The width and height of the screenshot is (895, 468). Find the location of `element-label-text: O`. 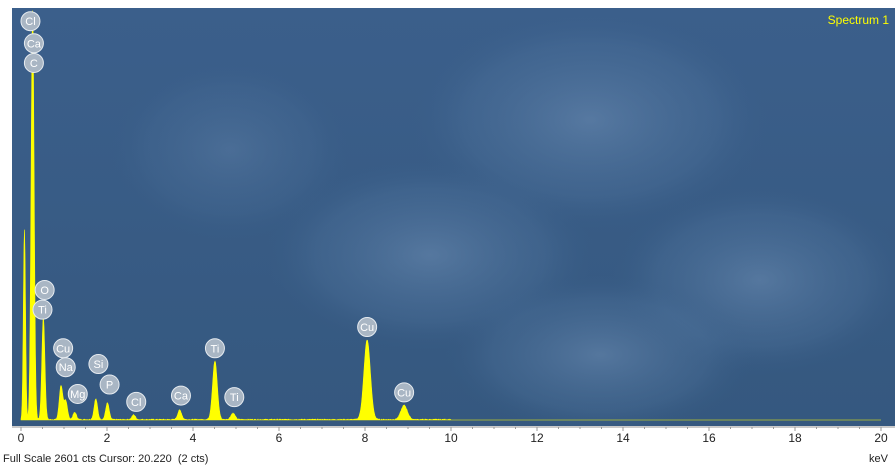

element-label-text: O is located at coordinates (44, 291).